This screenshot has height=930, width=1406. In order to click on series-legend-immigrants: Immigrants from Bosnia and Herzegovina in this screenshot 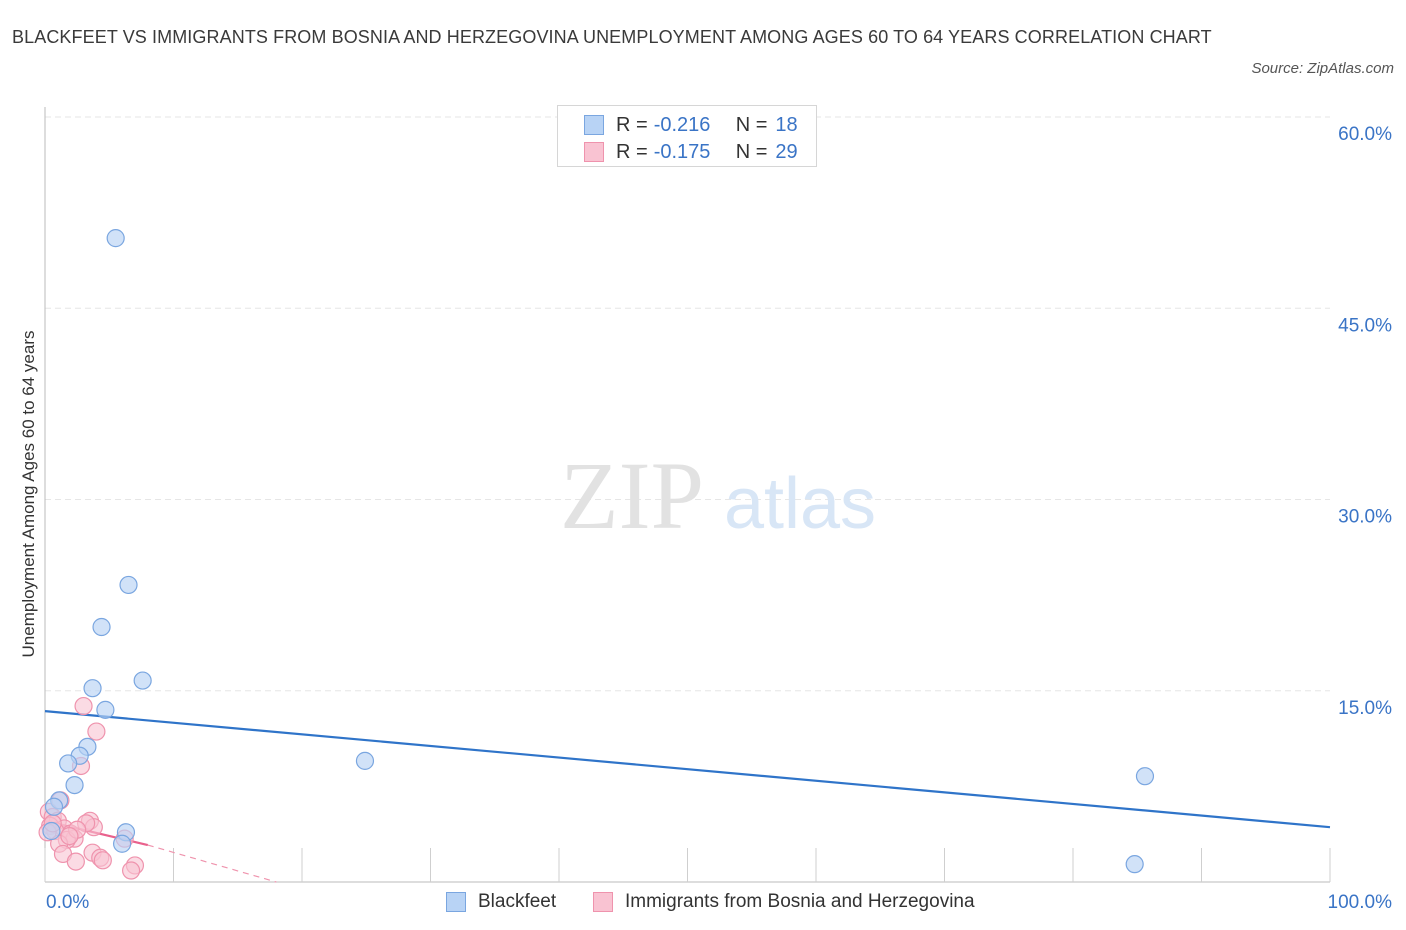, I will do `click(784, 902)`.